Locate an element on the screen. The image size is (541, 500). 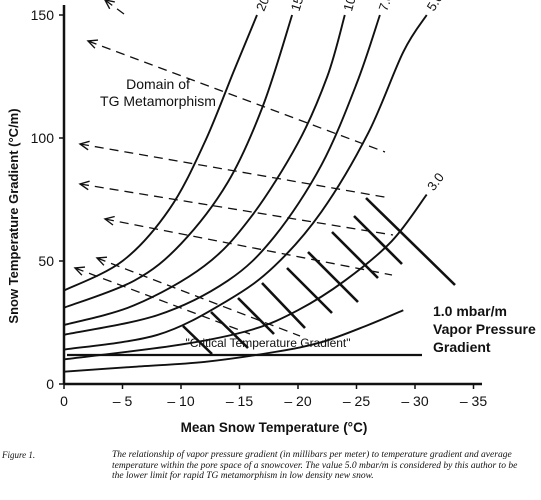
curve-label-7-0: 7.0 is located at coordinates (386, 6).